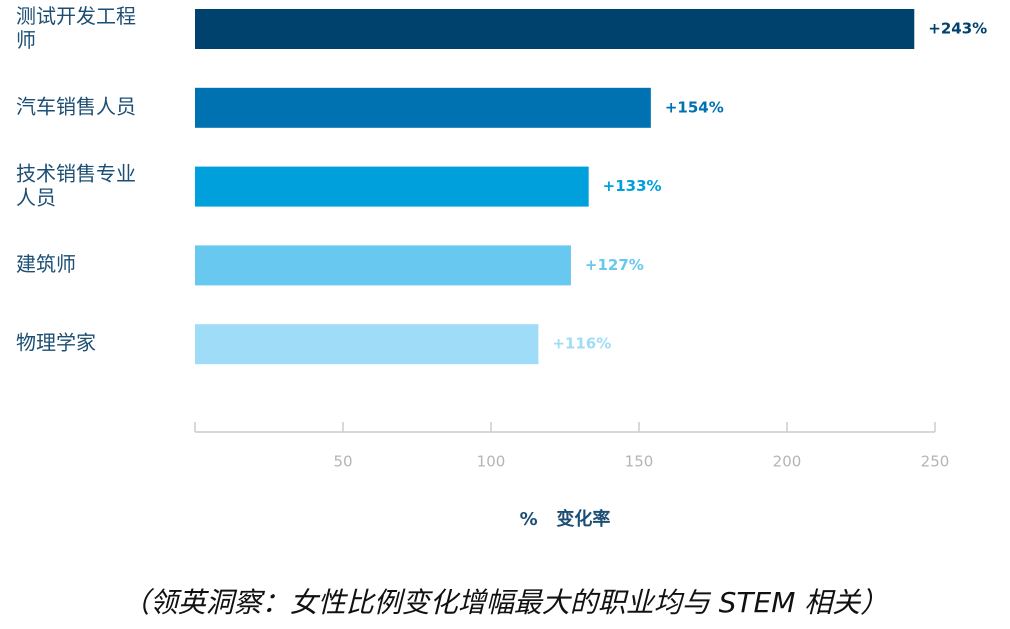 The height and width of the screenshot is (629, 1010). Describe the element at coordinates (56, 343) in the screenshot. I see `category-label: 物理学家` at that location.